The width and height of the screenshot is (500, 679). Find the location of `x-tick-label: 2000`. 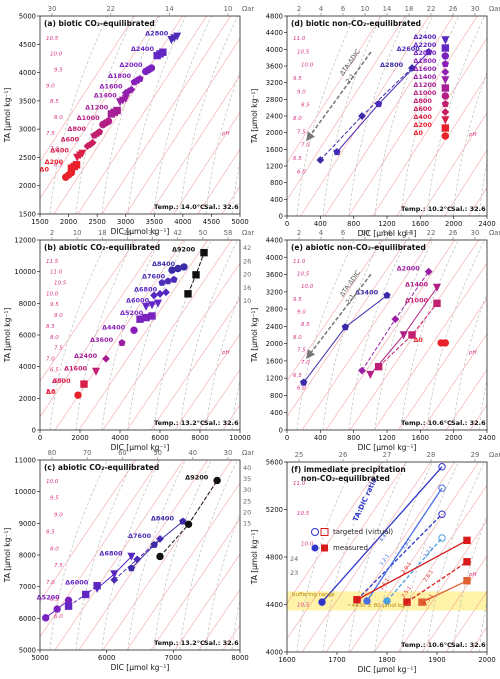

x-tick-label: 2000 is located at coordinates (79, 438).